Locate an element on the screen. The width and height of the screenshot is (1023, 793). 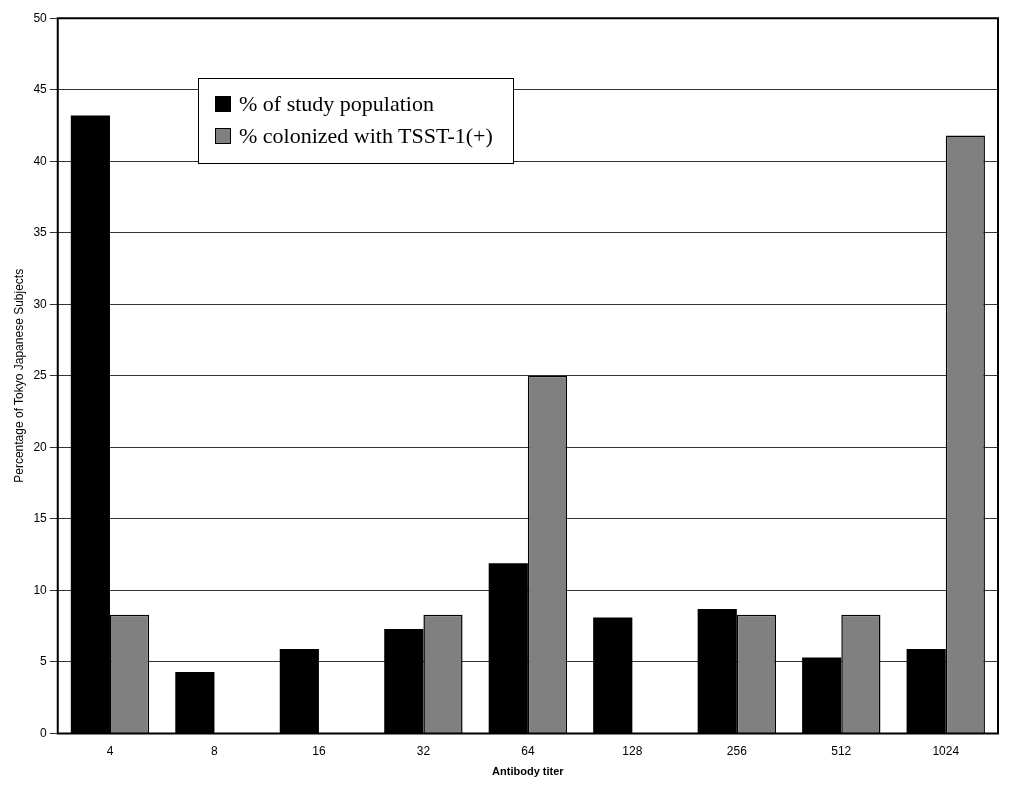
y-tick-label: 10 is located at coordinates (40, 589).